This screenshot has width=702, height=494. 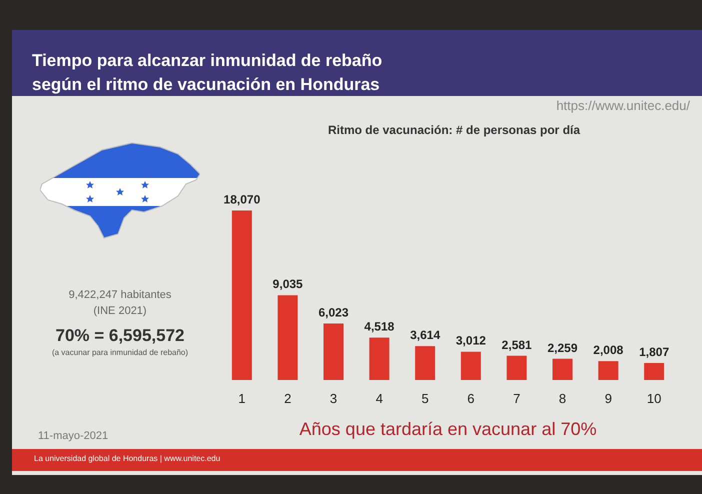 What do you see at coordinates (379, 398) in the screenshot?
I see `x-tick-label: 4` at bounding box center [379, 398].